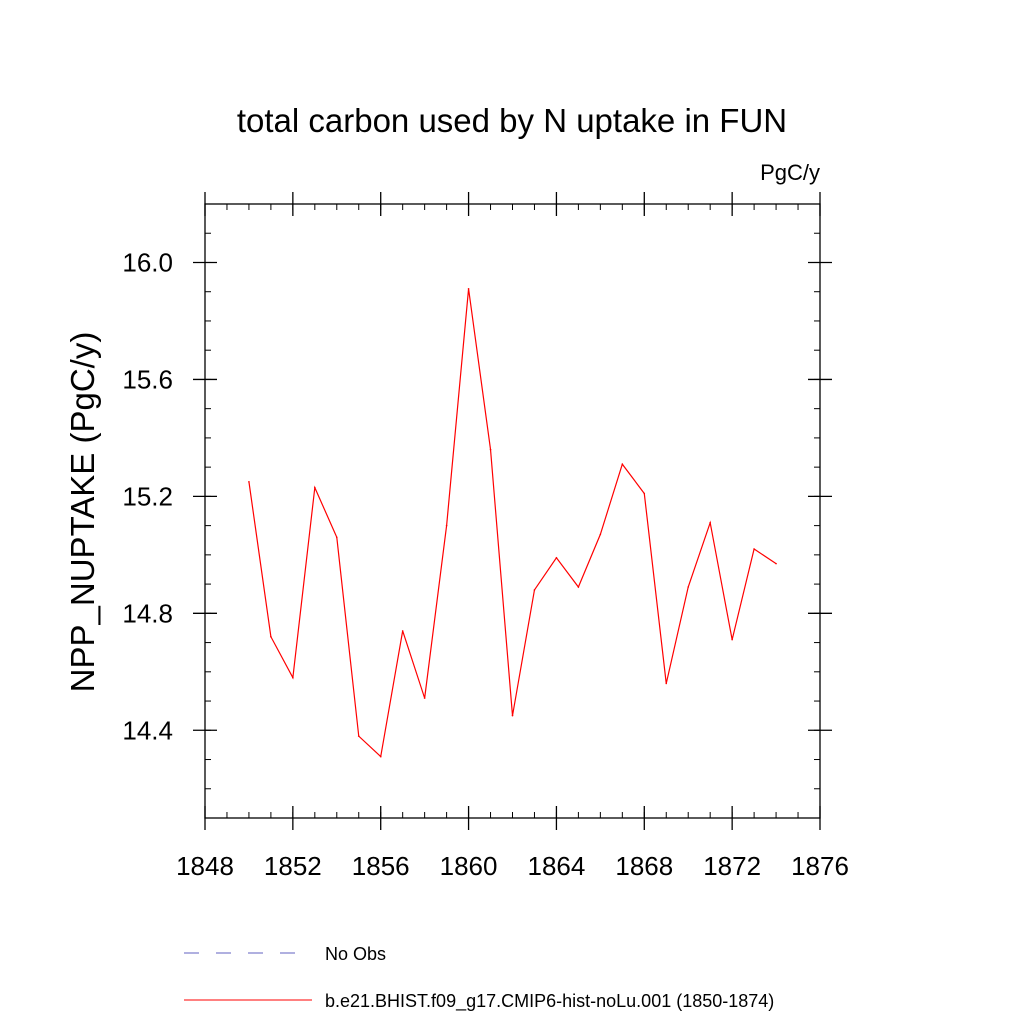  I want to click on x-tick-label: 1852, so click(293, 866).